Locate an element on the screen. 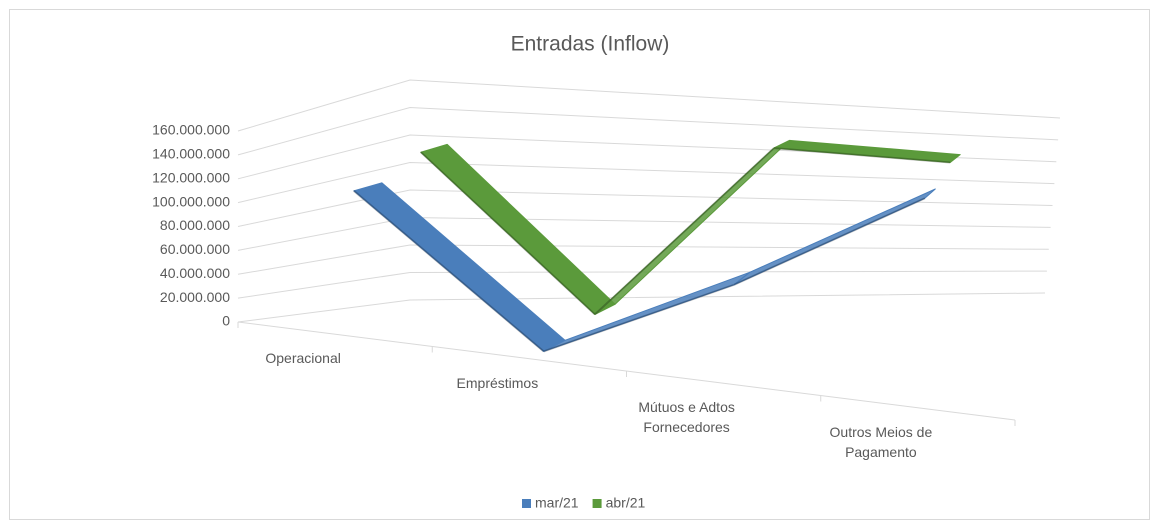 Image resolution: width=1159 pixels, height=528 pixels. legend-label: mar/21 is located at coordinates (557, 503).